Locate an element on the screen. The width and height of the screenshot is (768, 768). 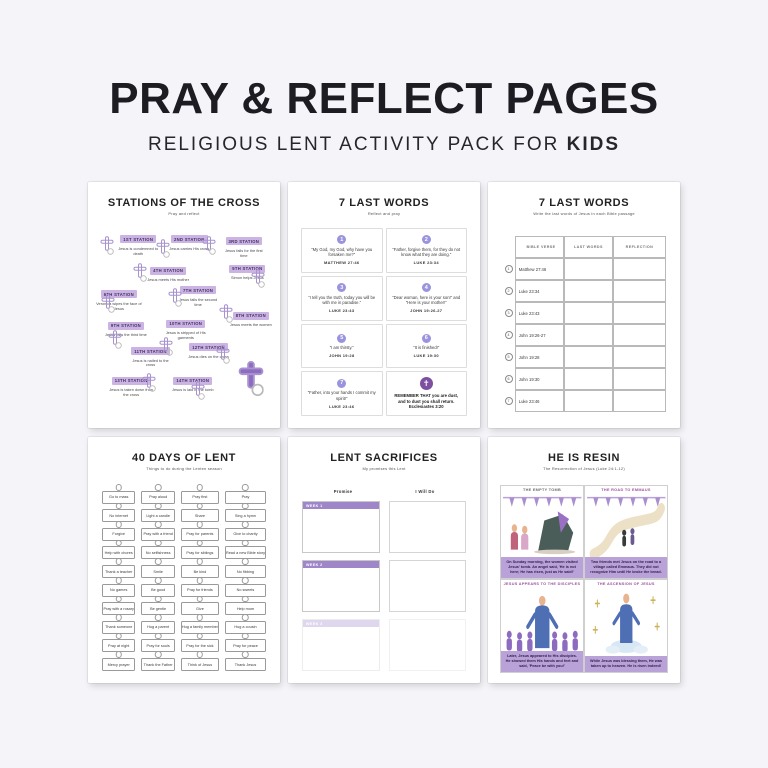
promise-box-header: WEEK 1 is located at coordinates (341, 505).